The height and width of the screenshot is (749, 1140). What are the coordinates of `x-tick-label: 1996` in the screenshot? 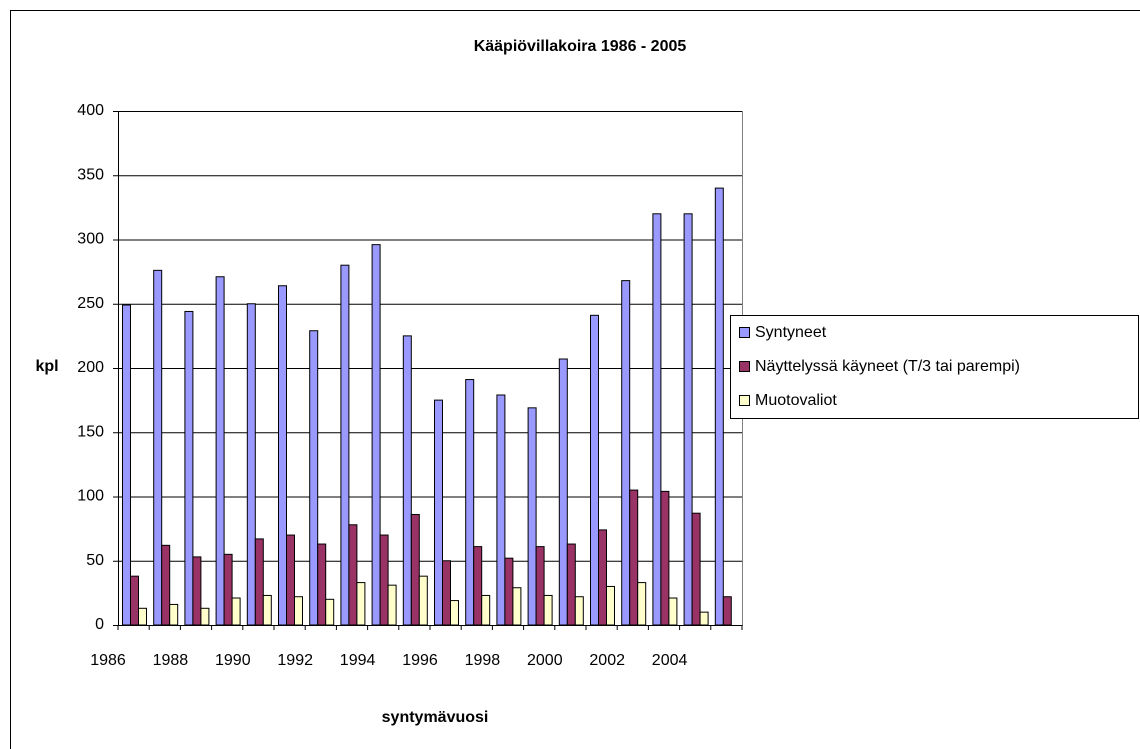 It's located at (420, 660).